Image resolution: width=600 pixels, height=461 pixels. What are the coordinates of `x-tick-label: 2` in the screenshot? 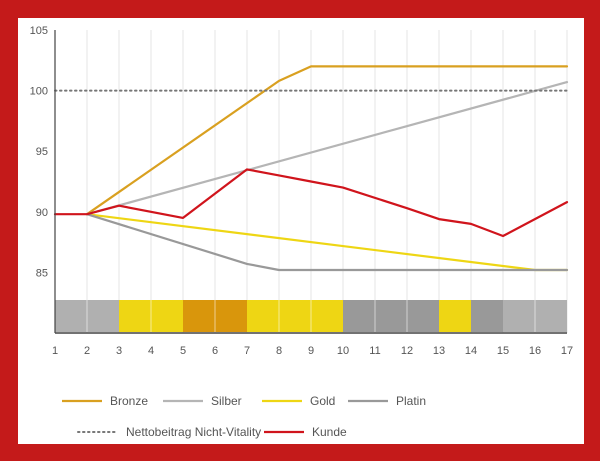 It's located at (87, 351).